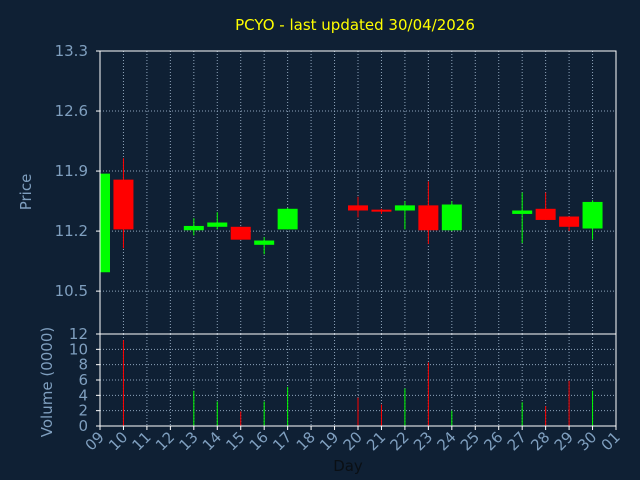  I want to click on x-tick-label: 16, so click(259, 441).